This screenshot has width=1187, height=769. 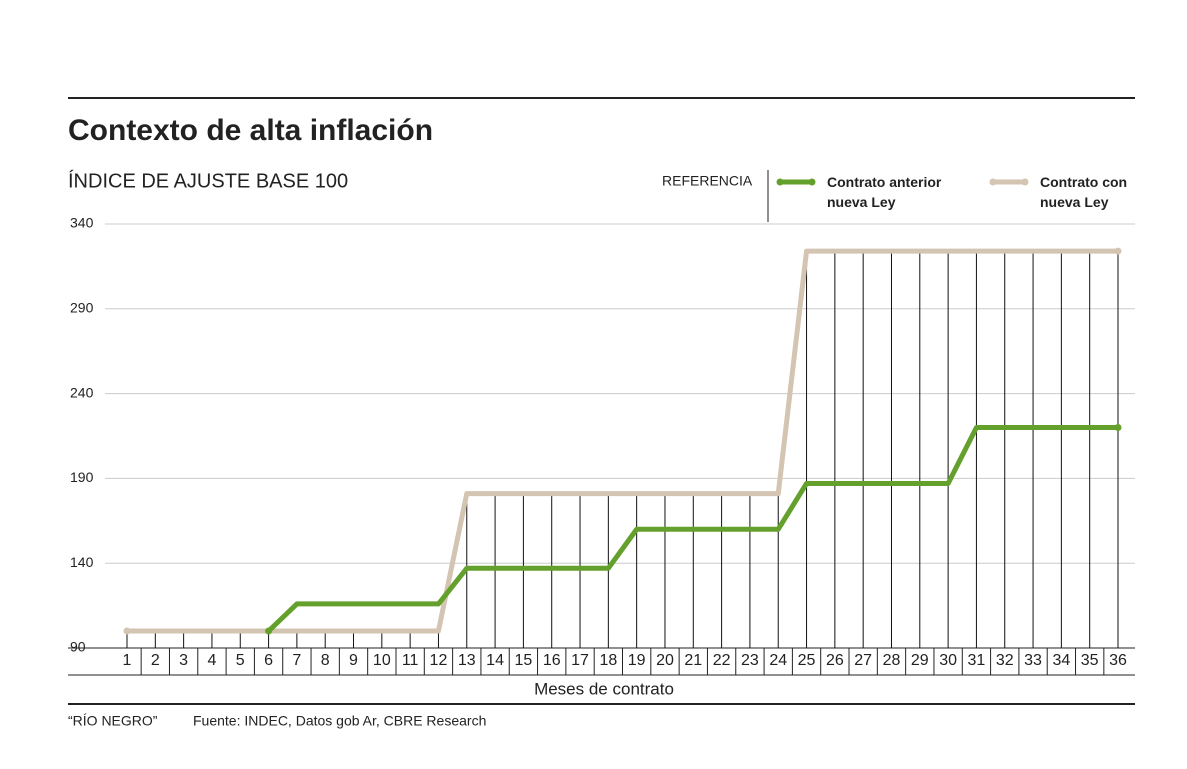 What do you see at coordinates (807, 660) in the screenshot?
I see `x-tick-label: 25` at bounding box center [807, 660].